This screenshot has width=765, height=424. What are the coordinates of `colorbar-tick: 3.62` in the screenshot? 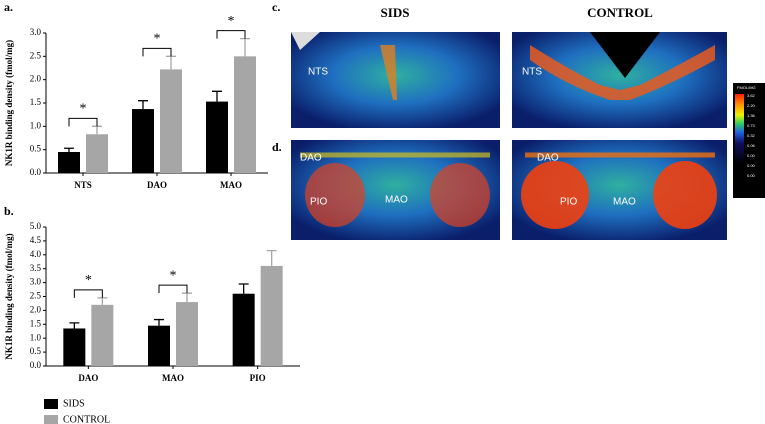 It's located at (751, 95).